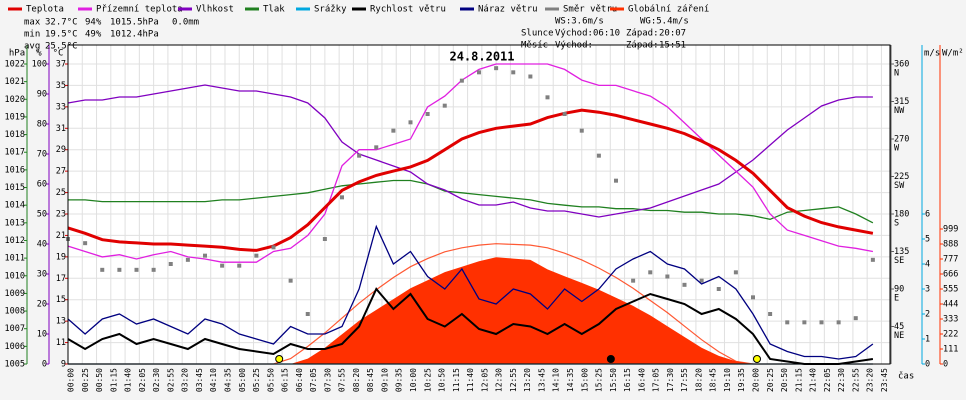 The width and height of the screenshot is (966, 400). What do you see at coordinates (442, 380) in the screenshot?
I see `x-tick-label: 10:50` at bounding box center [442, 380].